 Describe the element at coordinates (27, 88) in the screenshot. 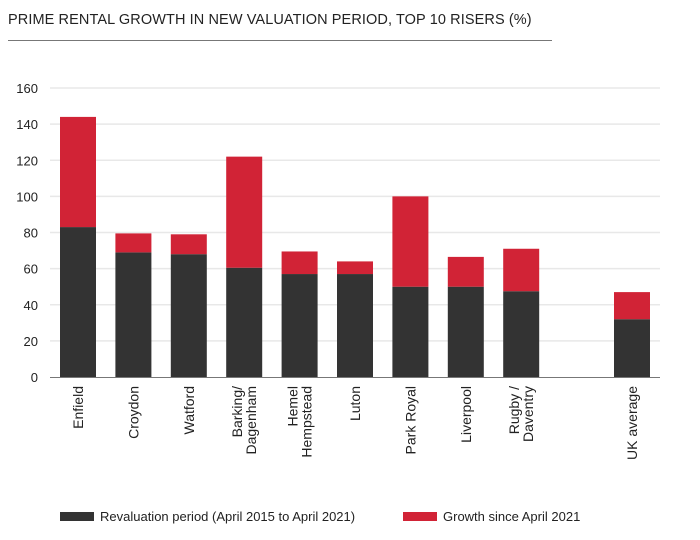

I see `y-tick-label: 160` at that location.